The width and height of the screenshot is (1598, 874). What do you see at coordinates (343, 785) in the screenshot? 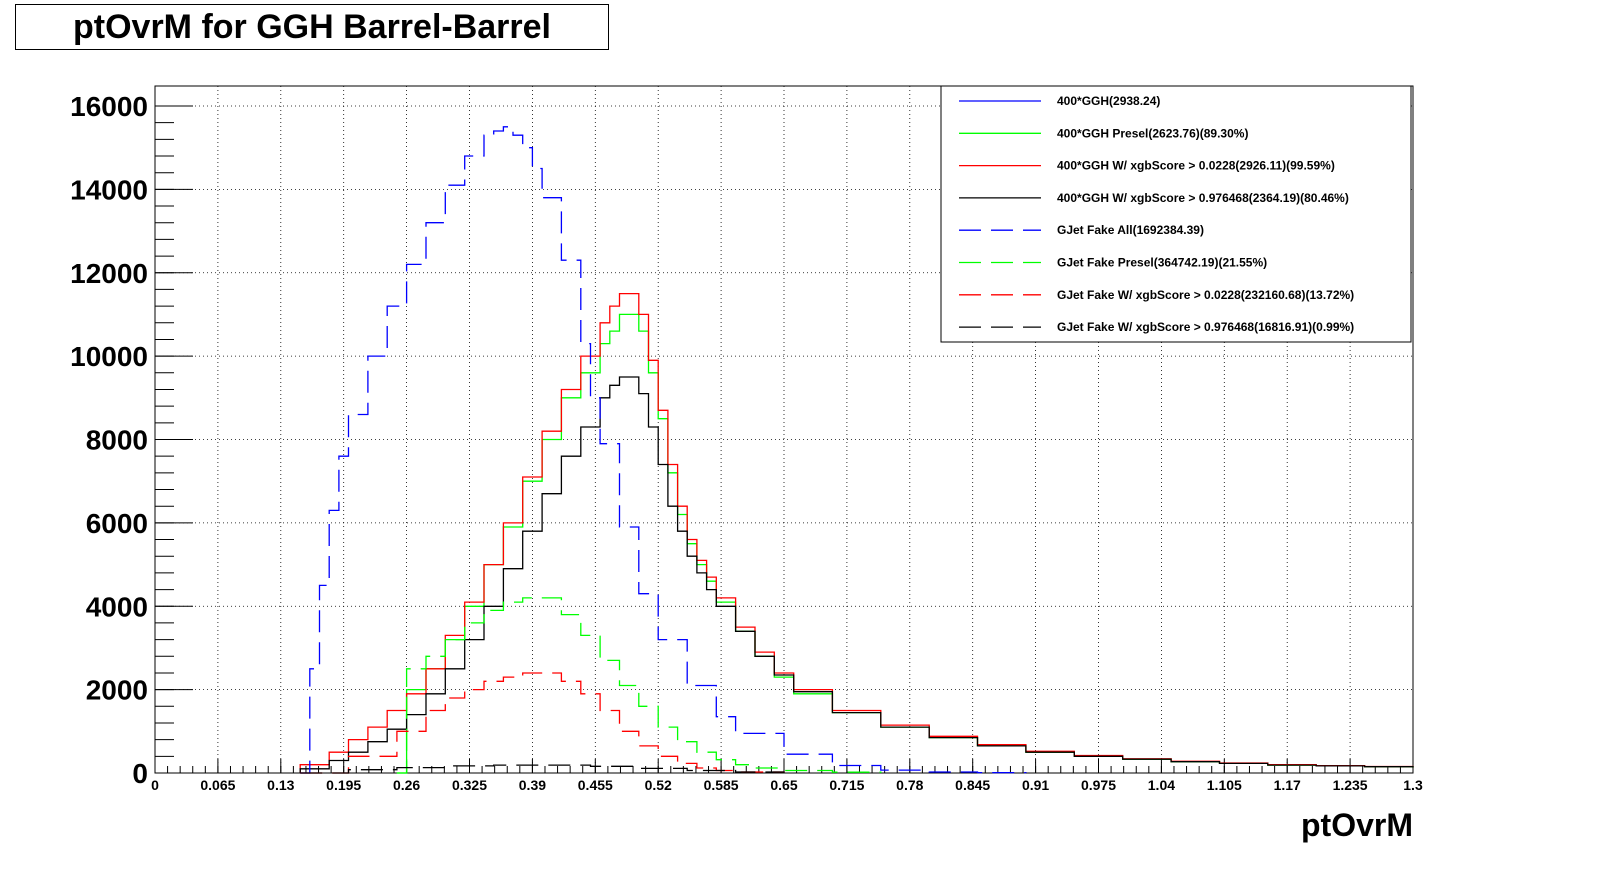
I see `x-tick-label: 0.195` at bounding box center [343, 785].